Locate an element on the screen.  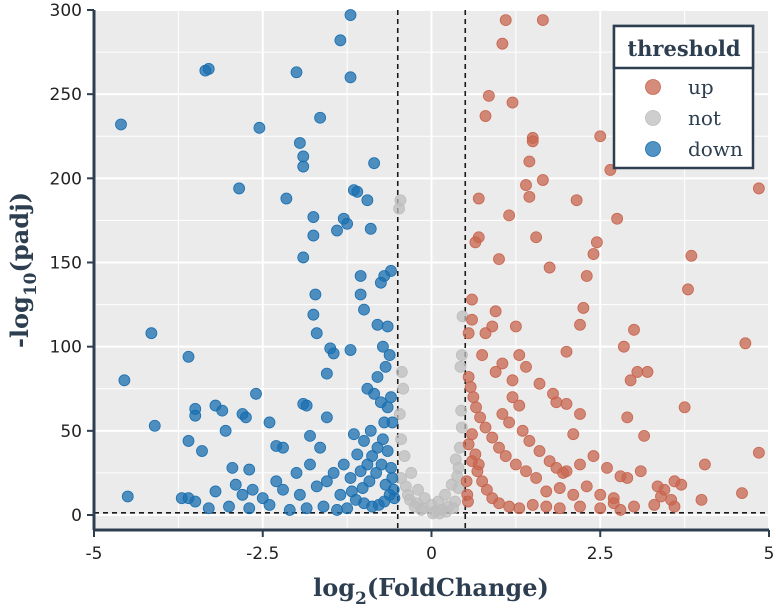
x-axis-title: log2(FoldChange) is located at coordinates (431, 591).